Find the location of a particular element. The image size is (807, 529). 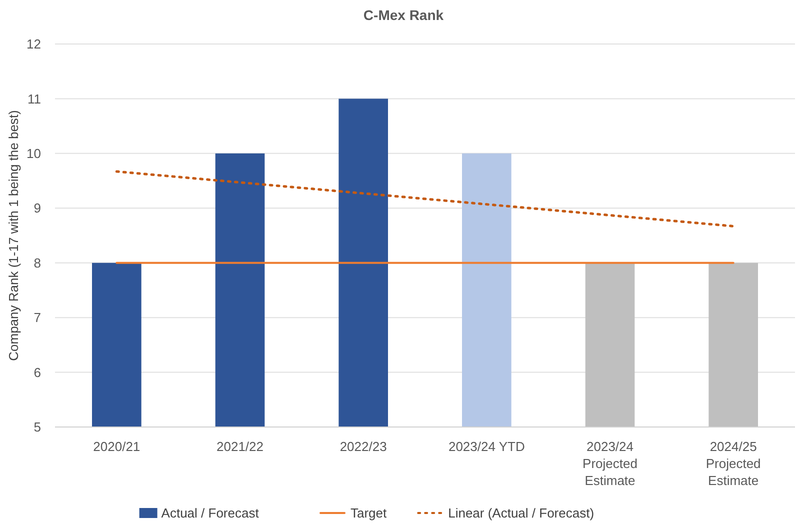

x-tick-label: 2024/25 Projected Estimate is located at coordinates (733, 463).